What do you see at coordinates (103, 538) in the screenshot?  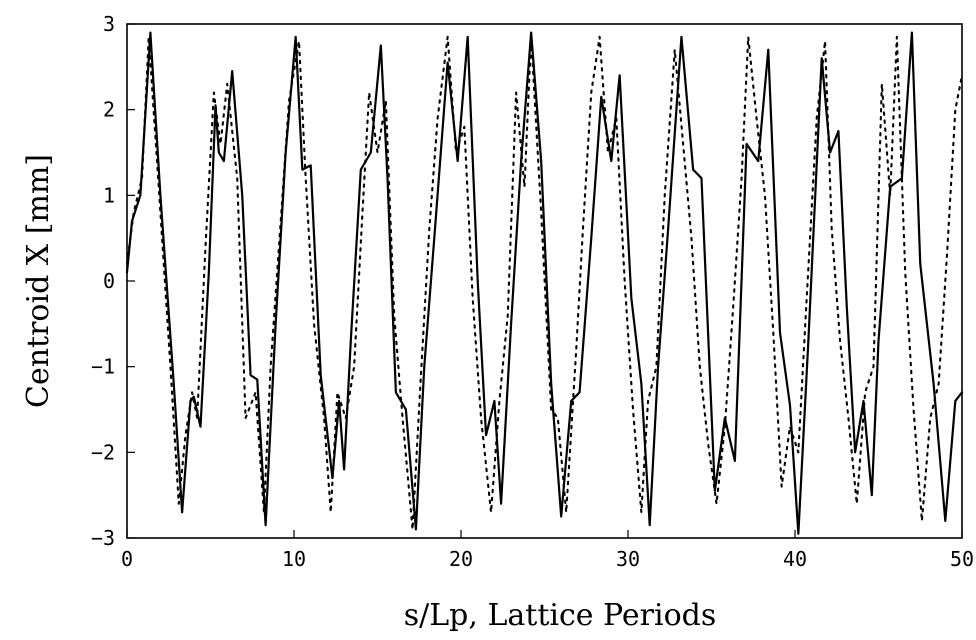 I see `y-tick-label: −3` at bounding box center [103, 538].